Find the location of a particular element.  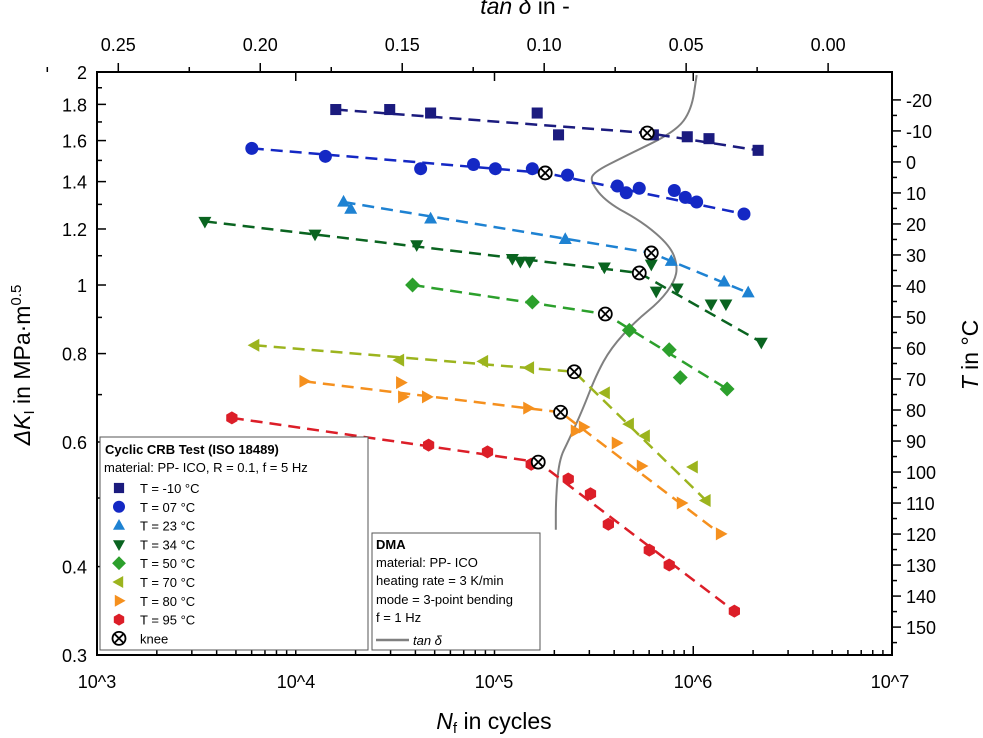

right-tick-label: 60 is located at coordinates (916, 349).